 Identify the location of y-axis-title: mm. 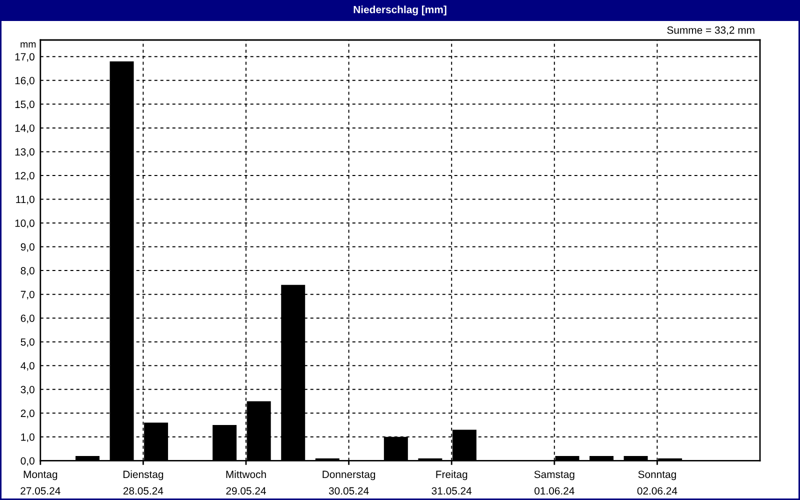
(28, 45).